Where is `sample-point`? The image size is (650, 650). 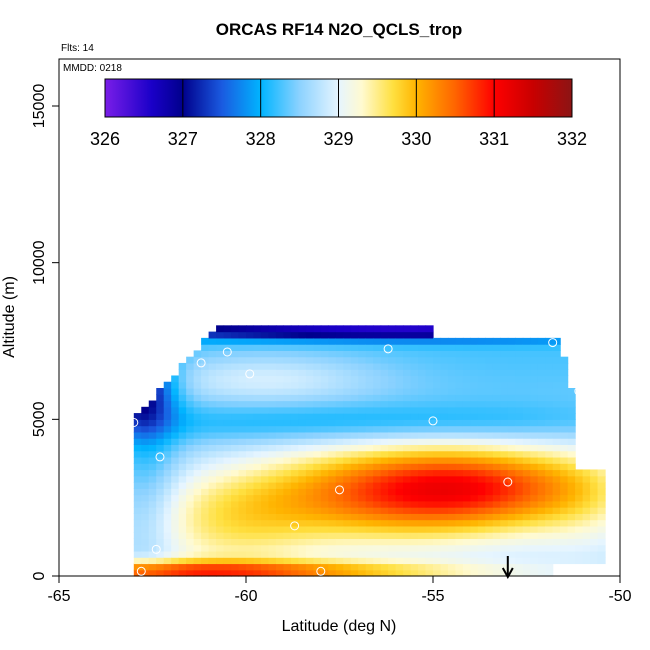 sample-point is located at coordinates (227, 352).